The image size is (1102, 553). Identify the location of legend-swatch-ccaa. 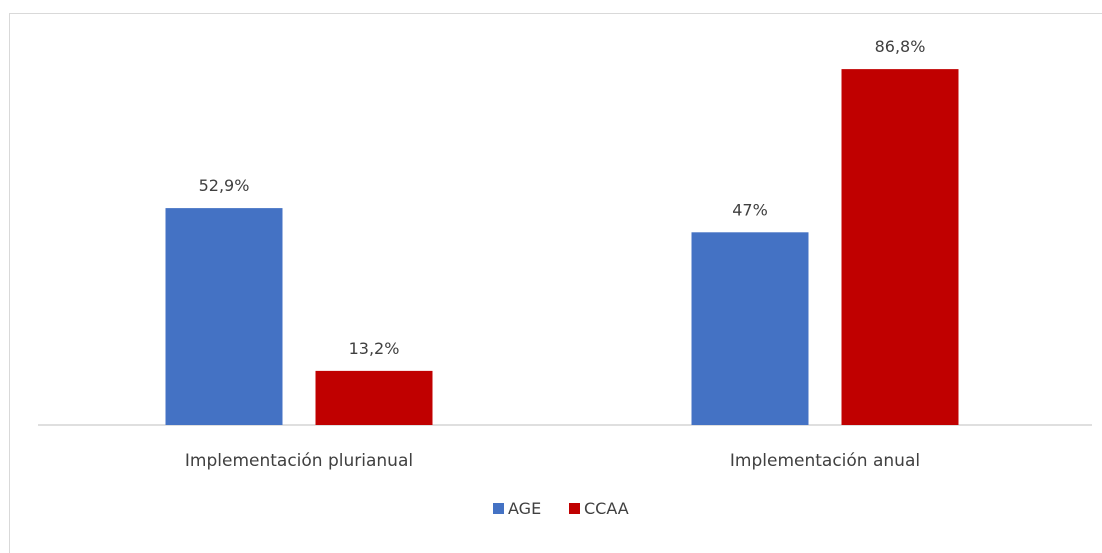
(574, 508).